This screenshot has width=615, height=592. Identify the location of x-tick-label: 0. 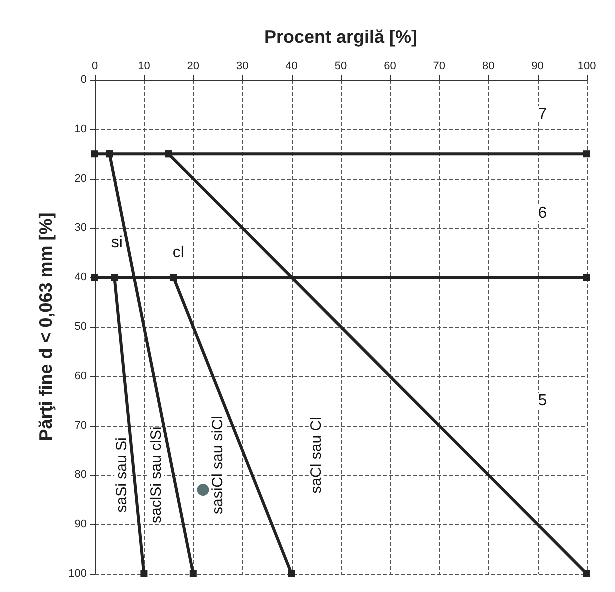
(95, 66).